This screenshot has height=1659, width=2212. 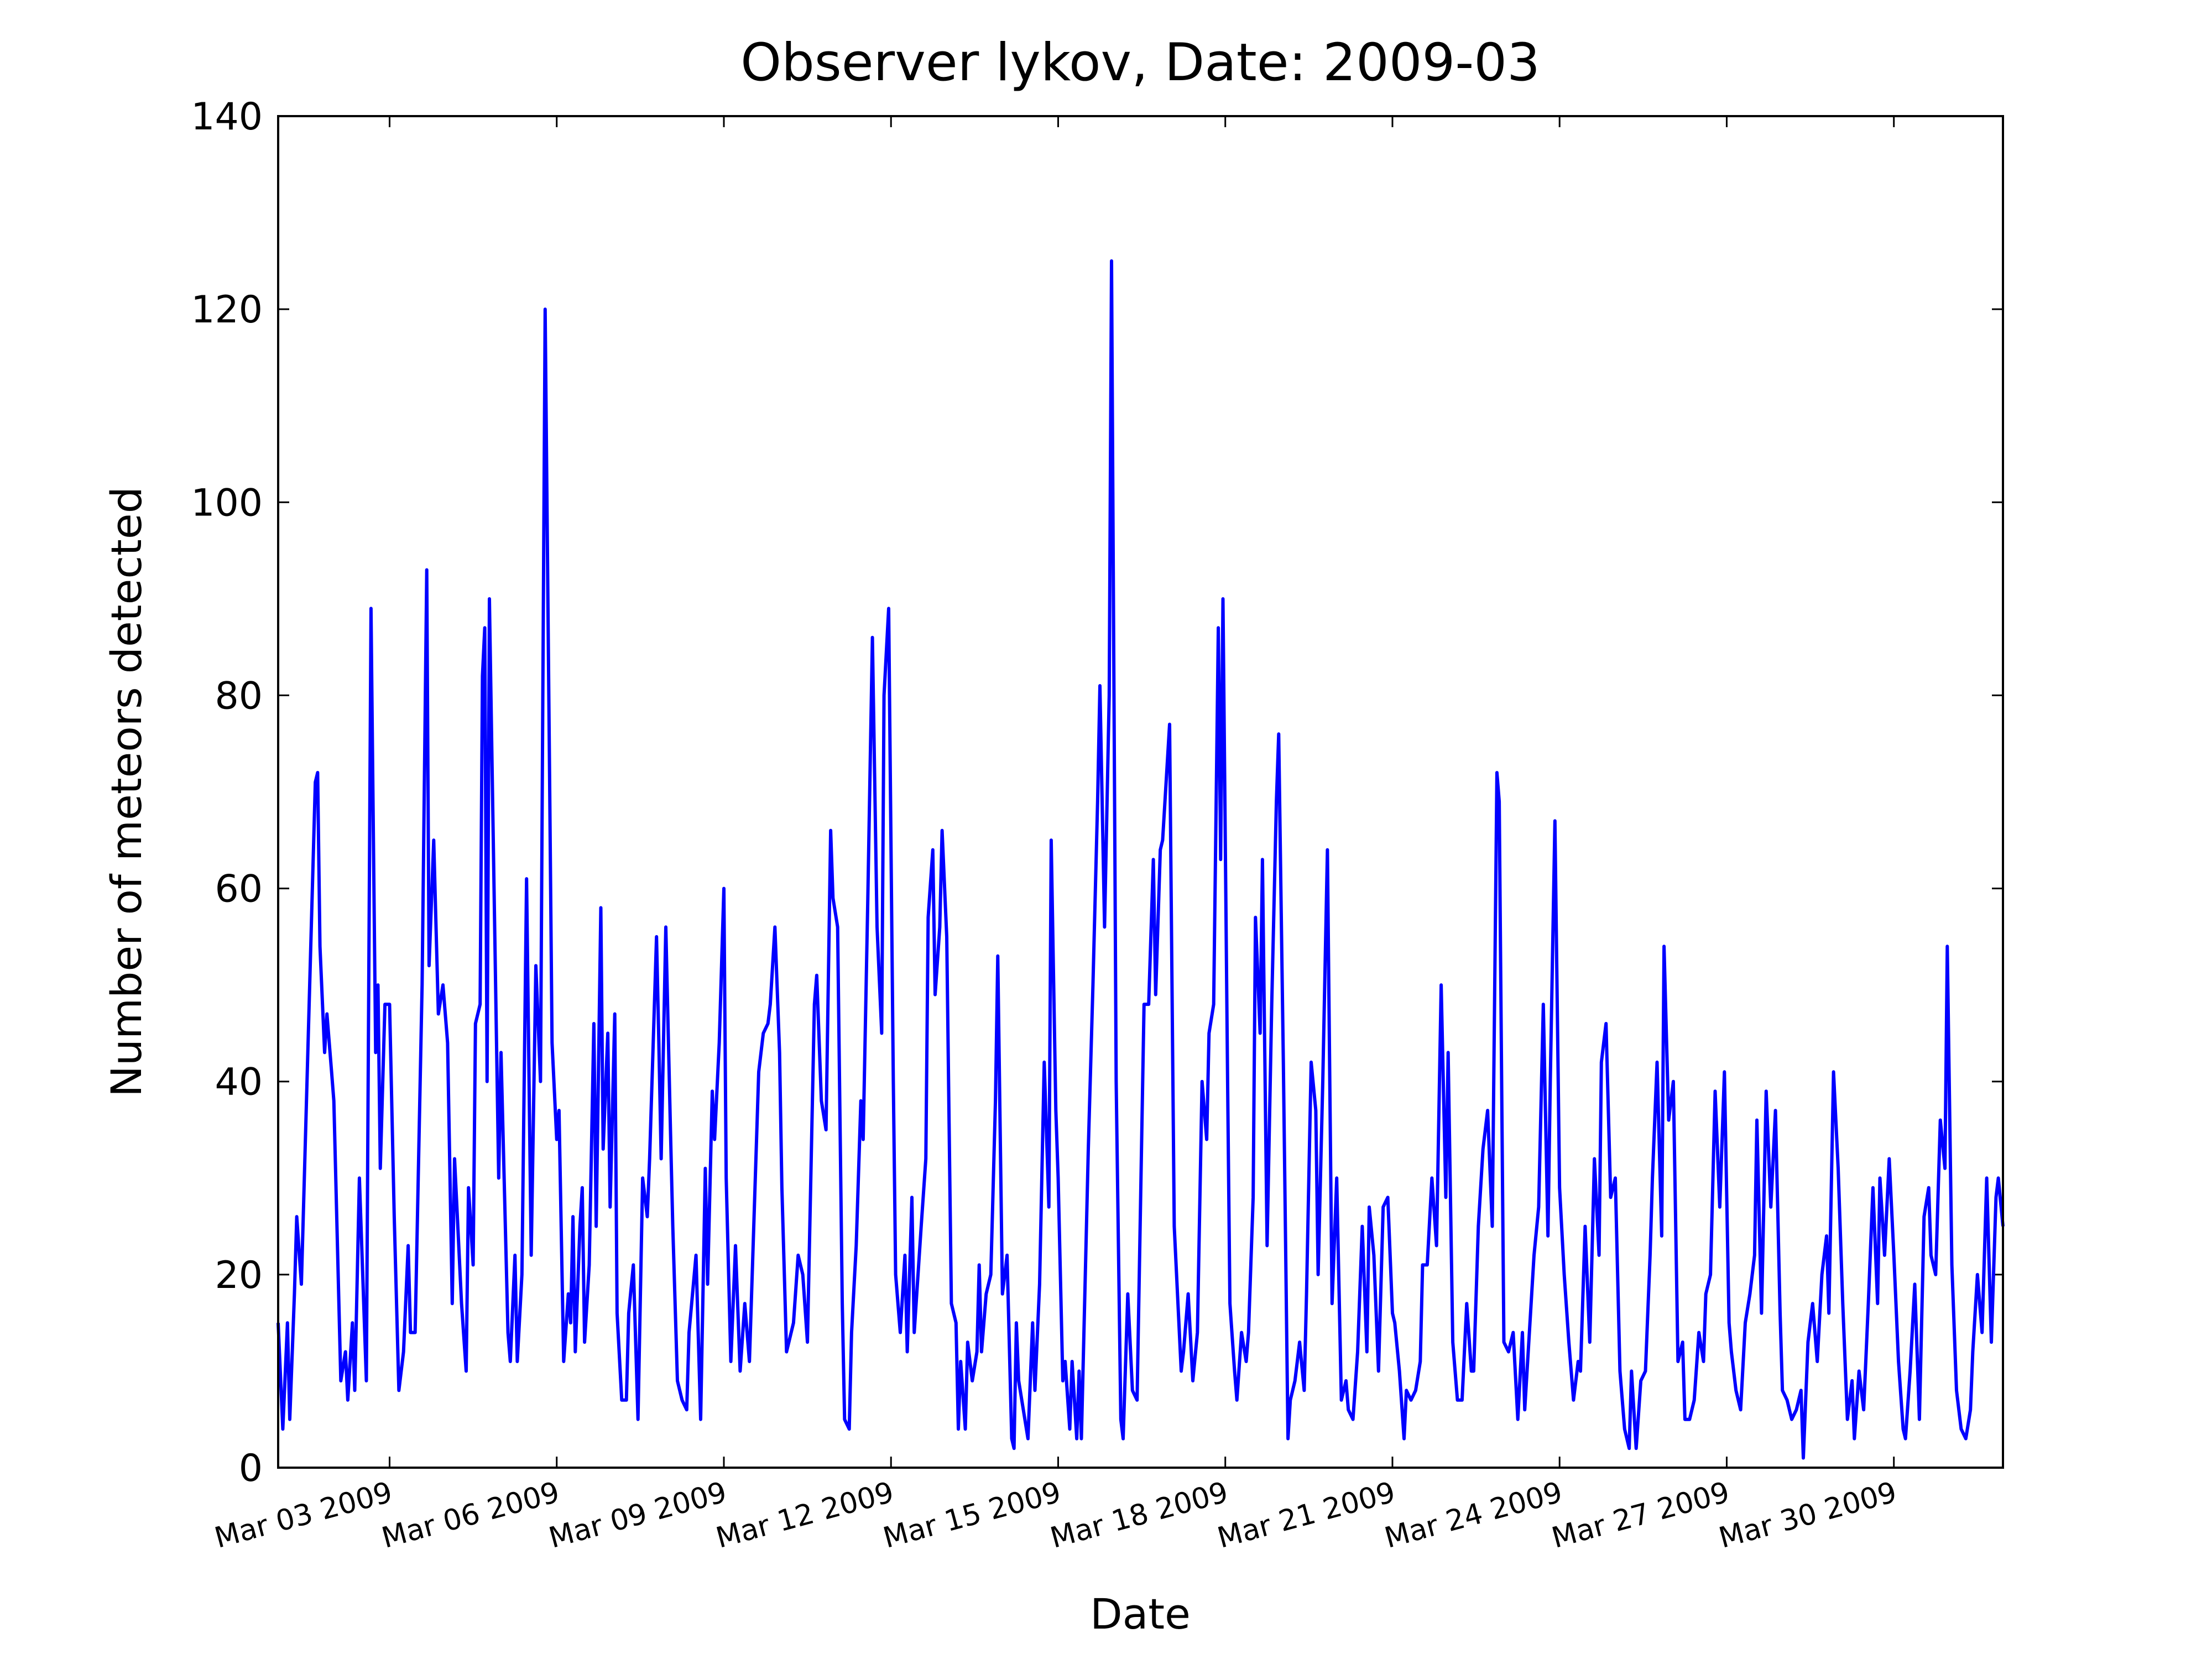 What do you see at coordinates (1141, 1614) in the screenshot?
I see `x-axis-label: Date` at bounding box center [1141, 1614].